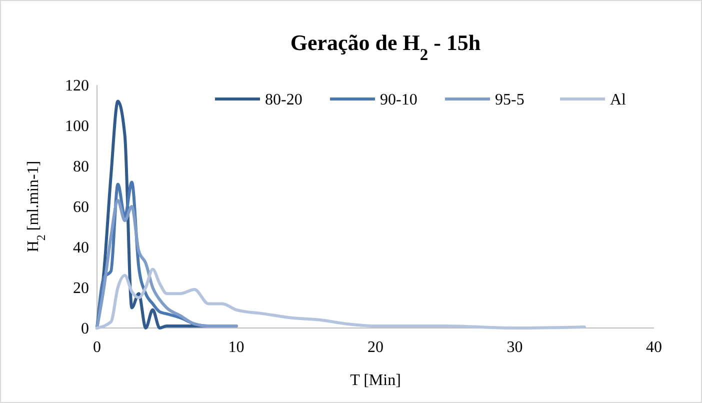  Describe the element at coordinates (236, 347) in the screenshot. I see `x-tick-label: 10` at that location.